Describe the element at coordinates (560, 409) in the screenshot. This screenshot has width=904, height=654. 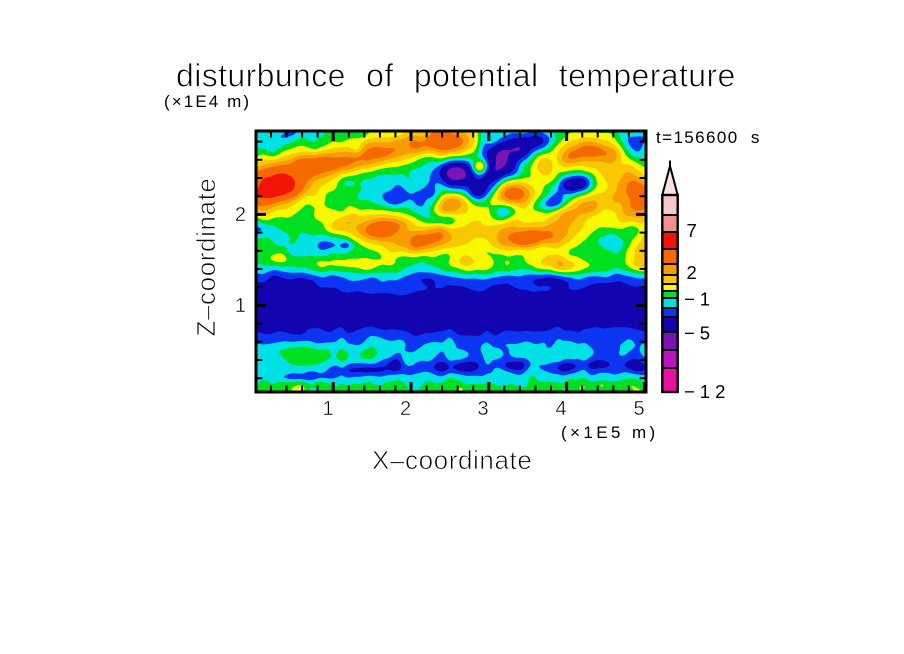
I see `svg-text: 4` at that location.